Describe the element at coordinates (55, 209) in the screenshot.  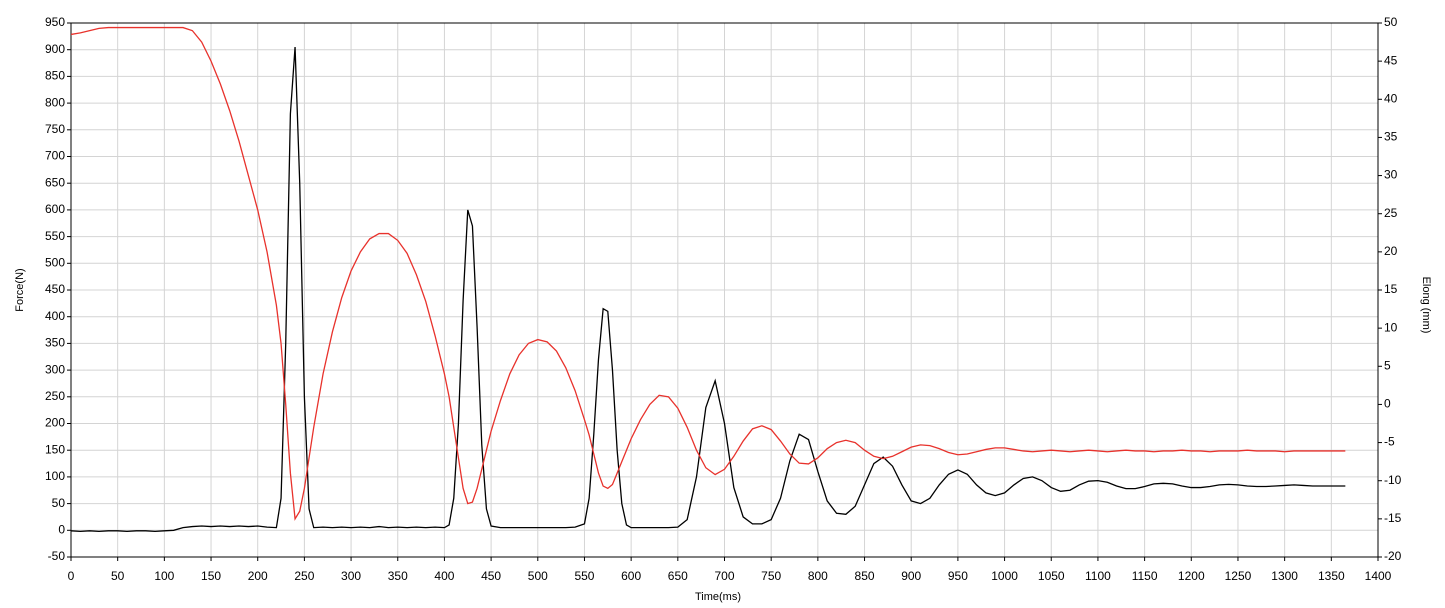
I see `y-tick-label: 600` at that location.